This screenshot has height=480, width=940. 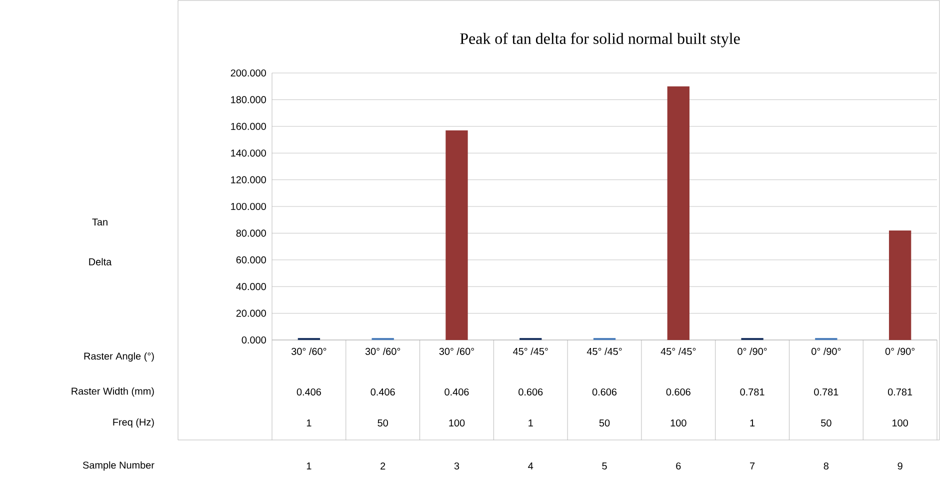 I want to click on text: 3, so click(x=457, y=466).